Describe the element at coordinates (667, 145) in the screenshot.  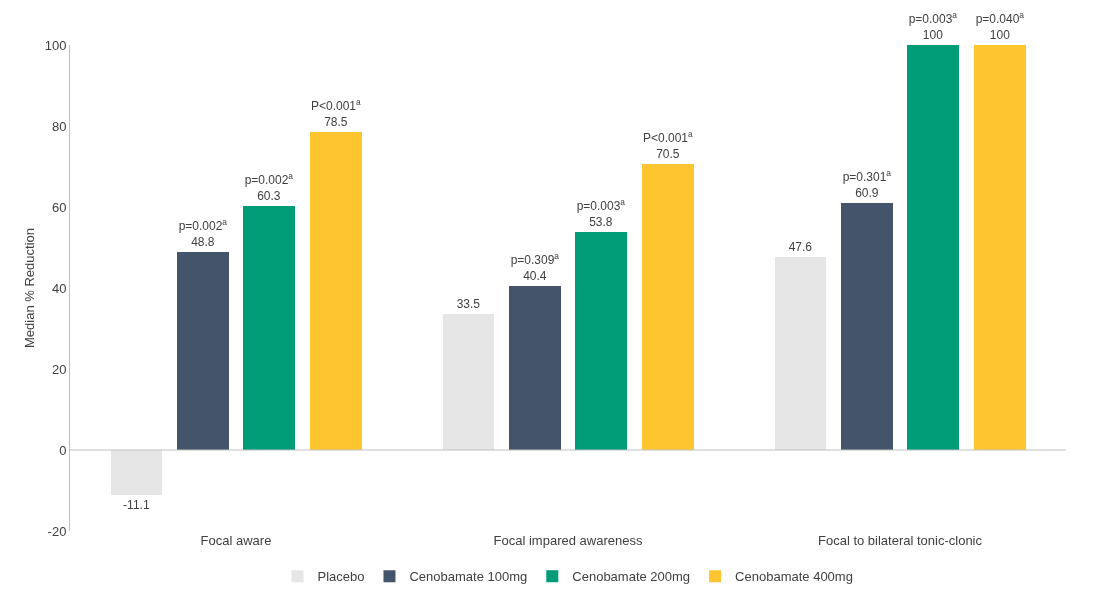
I see `text: P<0.001$^{a}$ 70.5` at that location.